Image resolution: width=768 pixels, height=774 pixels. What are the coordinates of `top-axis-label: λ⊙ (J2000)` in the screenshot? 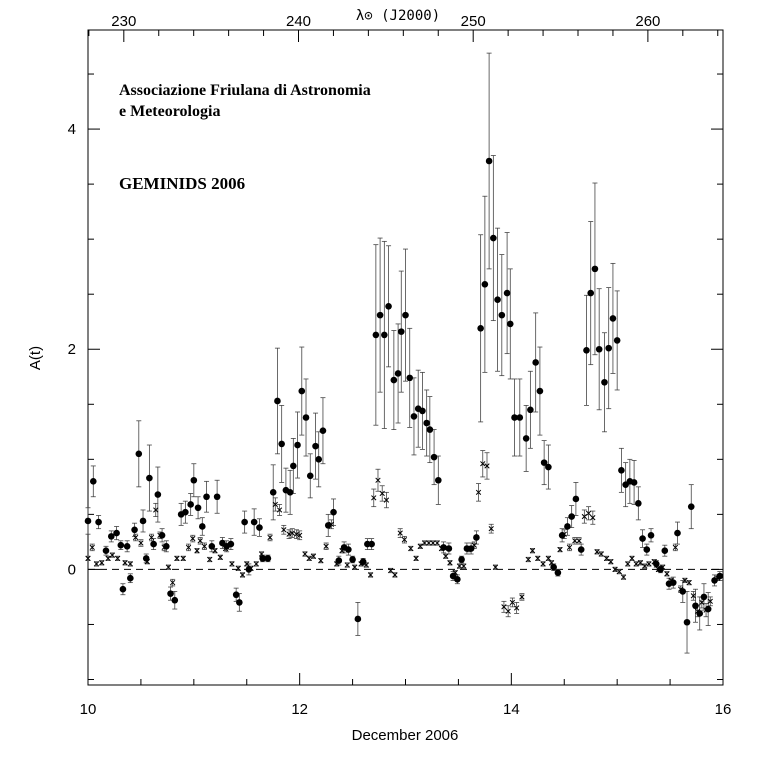 It's located at (398, 16).